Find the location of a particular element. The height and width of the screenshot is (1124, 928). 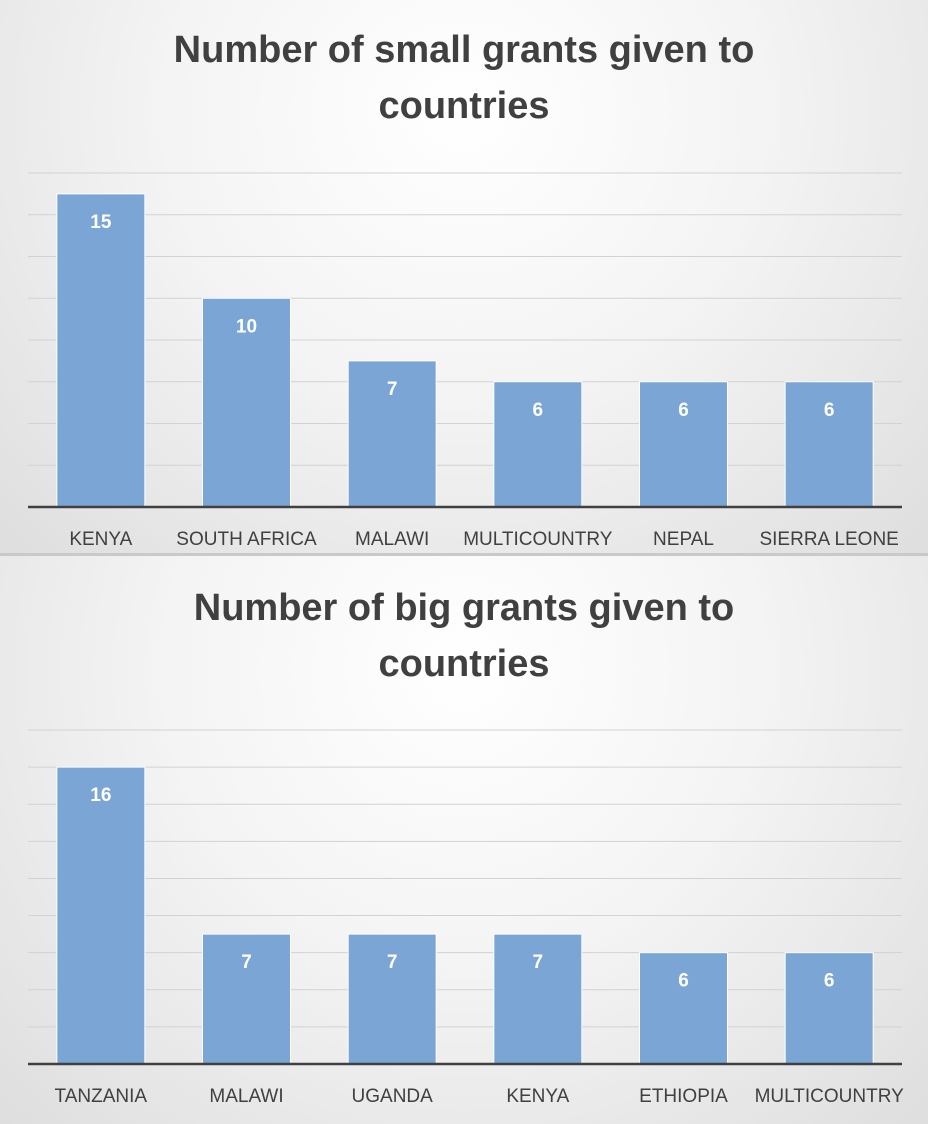

chart-title-line-1: Number of big grants given to is located at coordinates (464, 608).